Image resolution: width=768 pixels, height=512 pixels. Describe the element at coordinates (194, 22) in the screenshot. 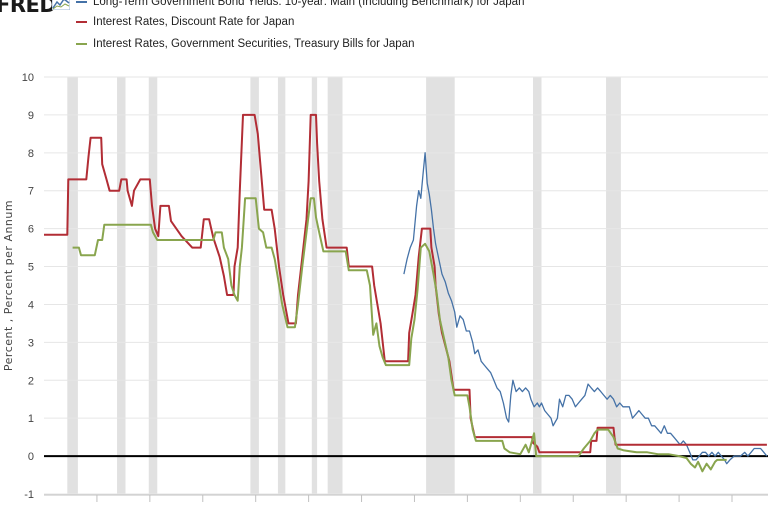

I see `legend-label-discount-rate: Interest Rates, Discount Rate for Japan` at that location.